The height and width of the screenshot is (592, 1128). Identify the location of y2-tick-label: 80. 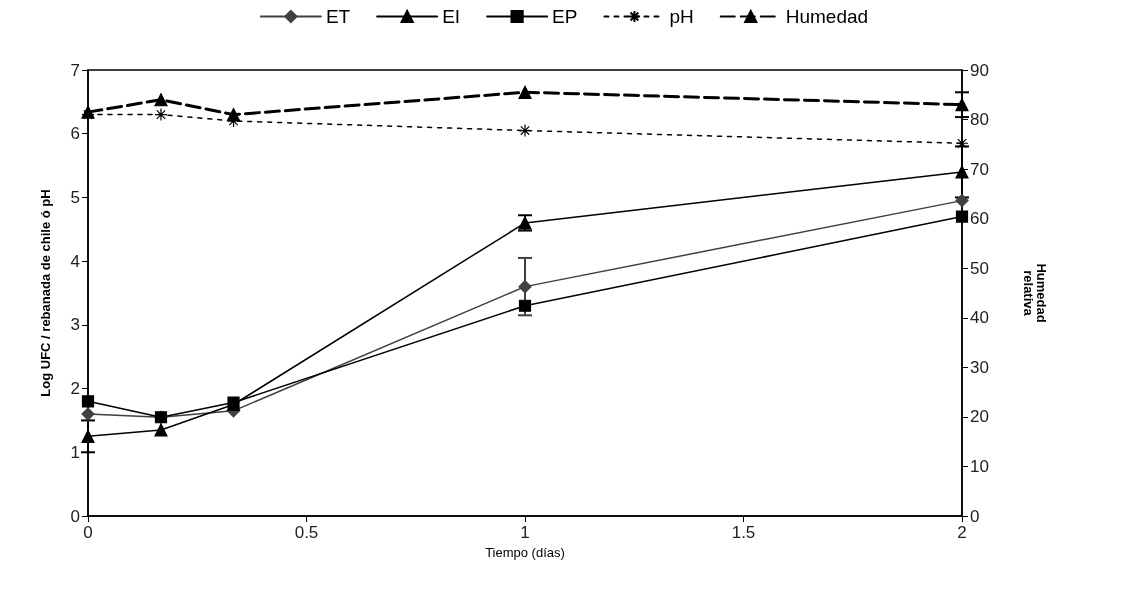
(979, 120).